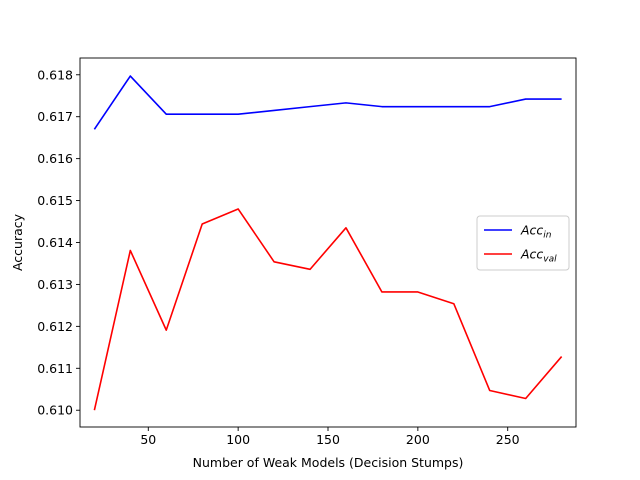 This screenshot has height=480, width=640. I want to click on y-tick-label: 0.615, so click(55, 200).